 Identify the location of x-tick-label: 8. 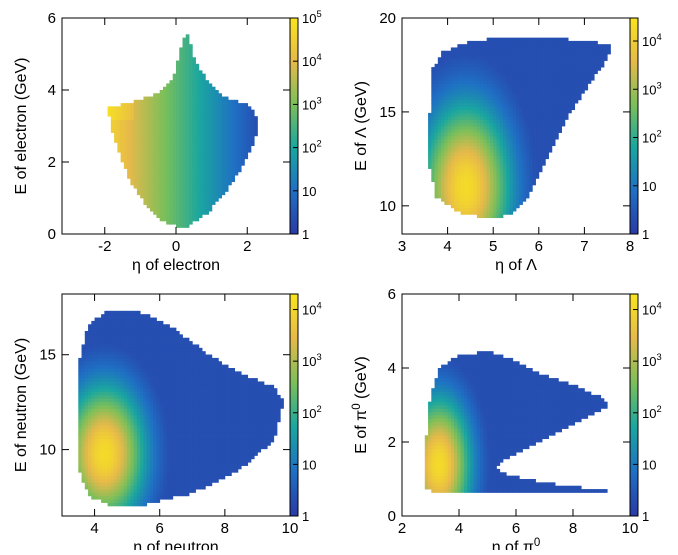
(630, 246).